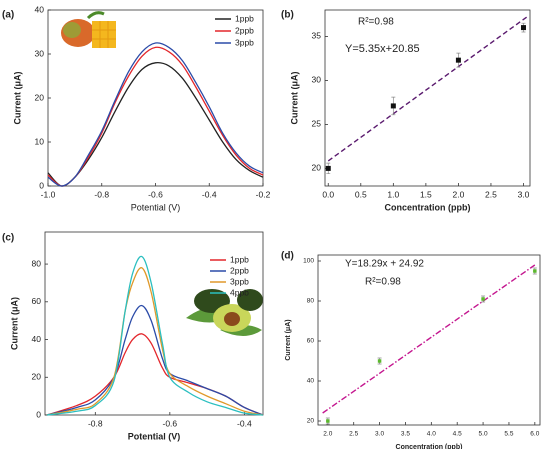  What do you see at coordinates (224, 312) in the screenshot?
I see `avocado-image` at bounding box center [224, 312].